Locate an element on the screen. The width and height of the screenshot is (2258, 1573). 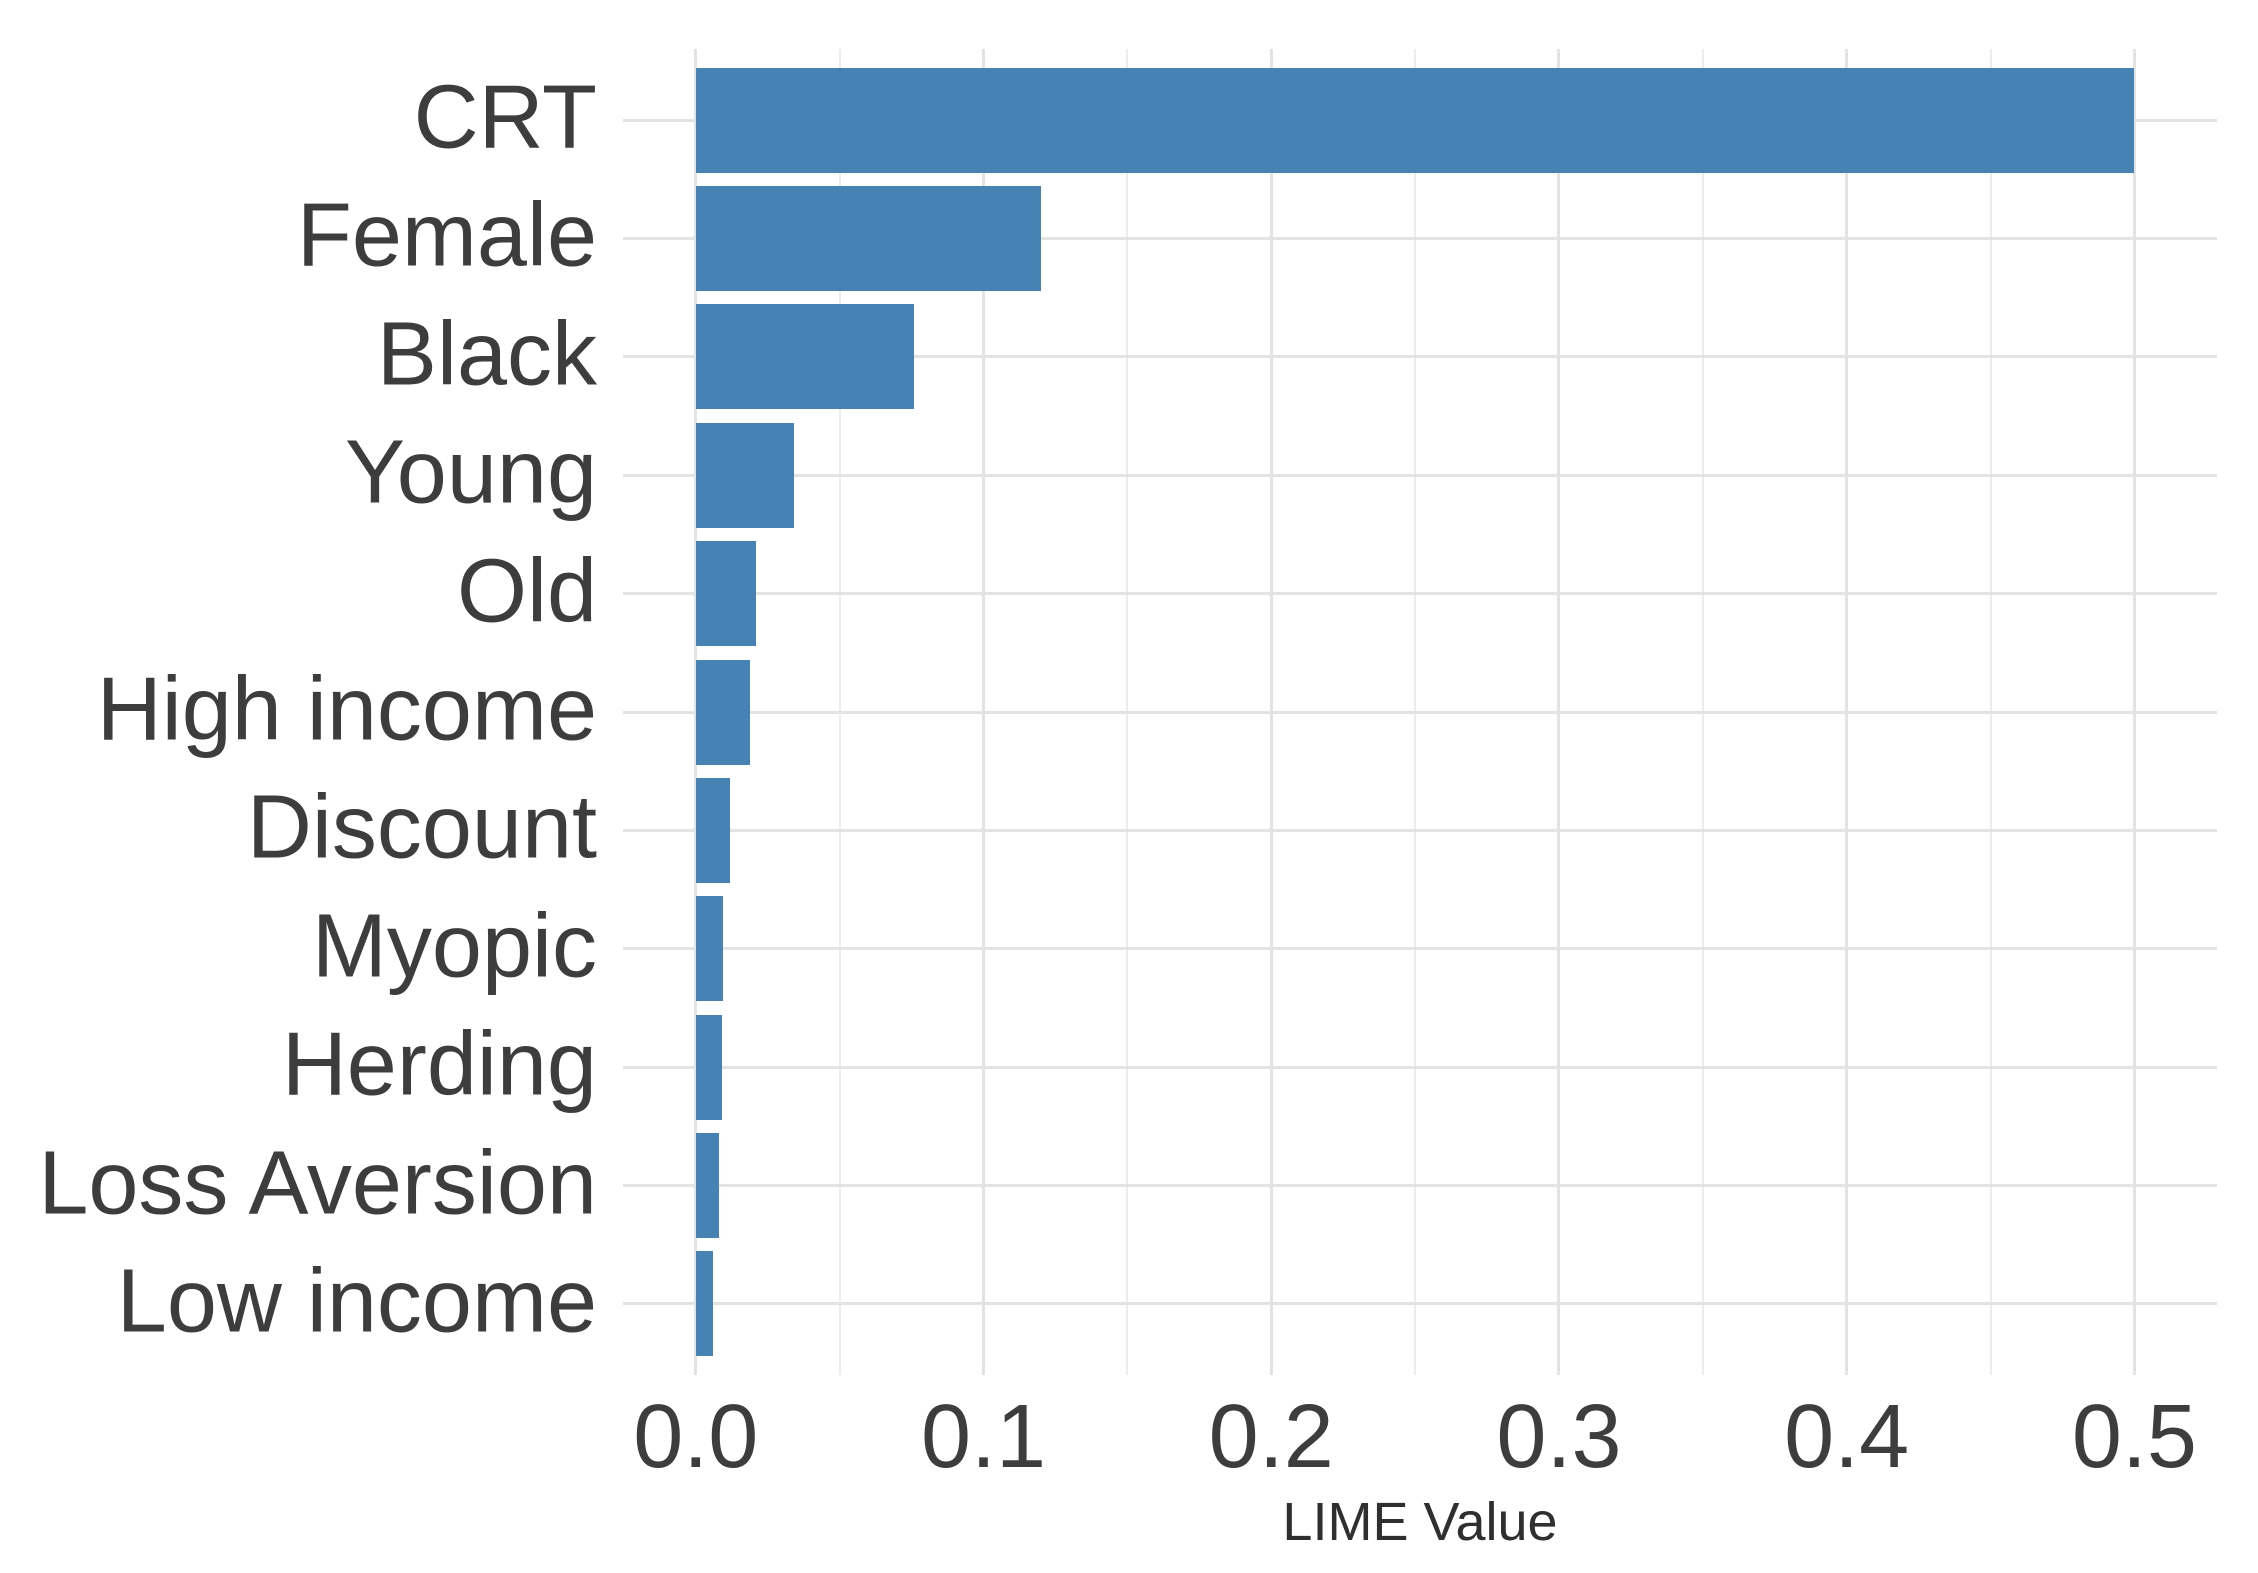
x-tick-label: 0.3 is located at coordinates (1559, 1437).